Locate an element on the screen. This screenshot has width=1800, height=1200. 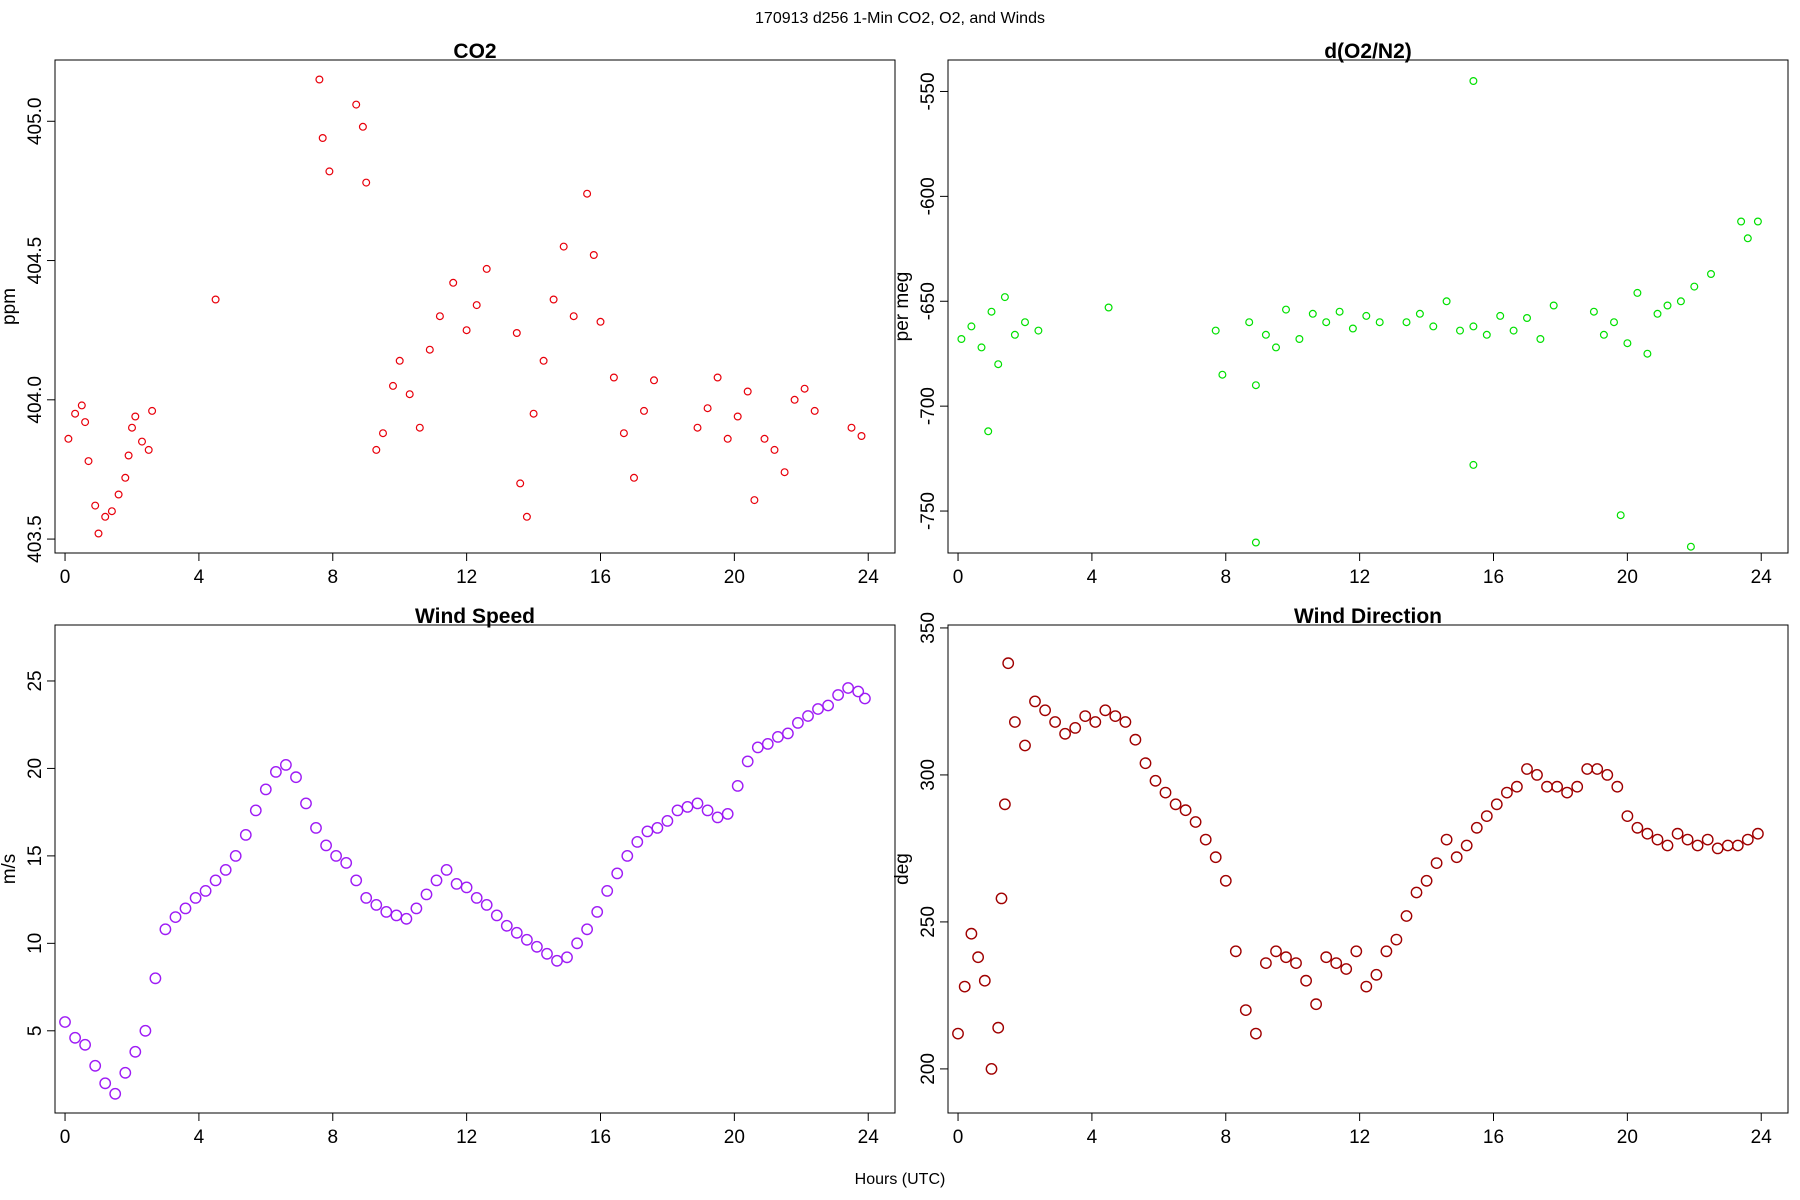
panel-title: CO2 is located at coordinates (474, 51).